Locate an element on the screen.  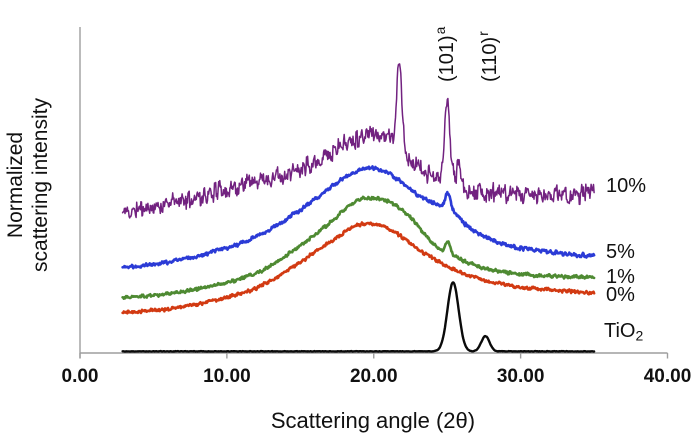
x-tick-label: 30.00 is located at coordinates (521, 376).